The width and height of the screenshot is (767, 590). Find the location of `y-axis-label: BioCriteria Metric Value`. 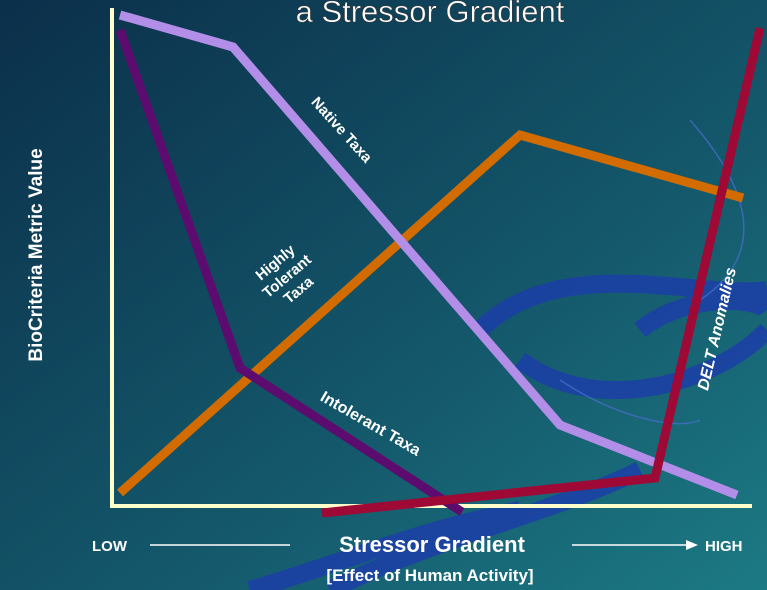

y-axis-label: BioCriteria Metric Value is located at coordinates (36, 254).